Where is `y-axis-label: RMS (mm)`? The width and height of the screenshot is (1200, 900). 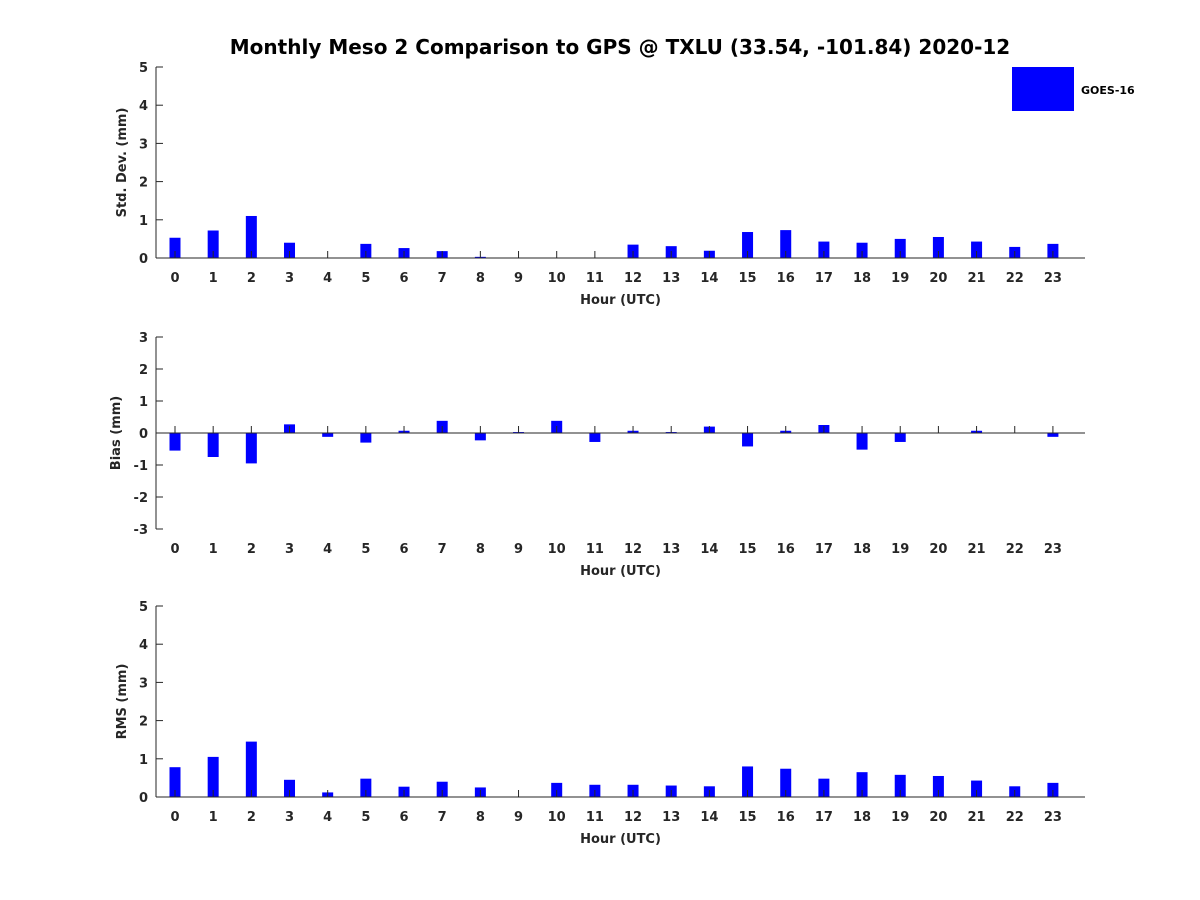
y-axis-label: RMS (mm) is located at coordinates (122, 702).